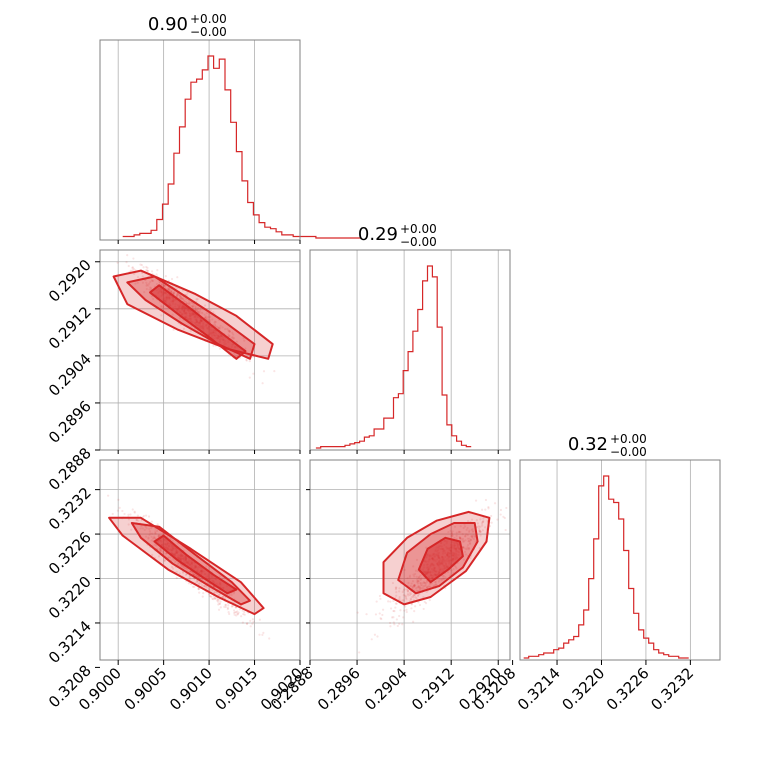  I want to click on x-tick-label: 0.9005, so click(146, 689).